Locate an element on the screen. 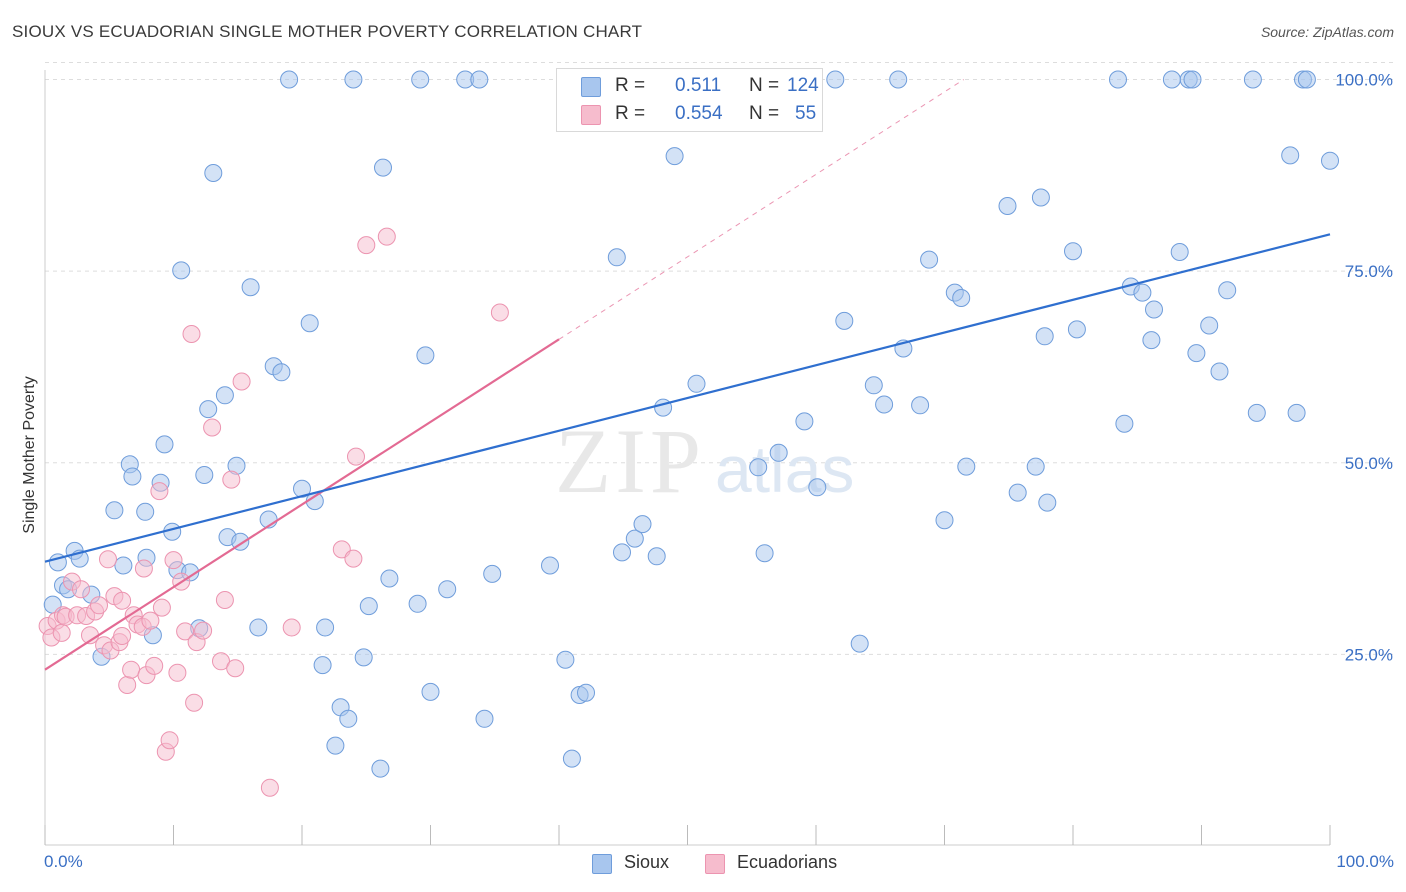  y-tick-label: 25.0% is located at coordinates (1369, 654).